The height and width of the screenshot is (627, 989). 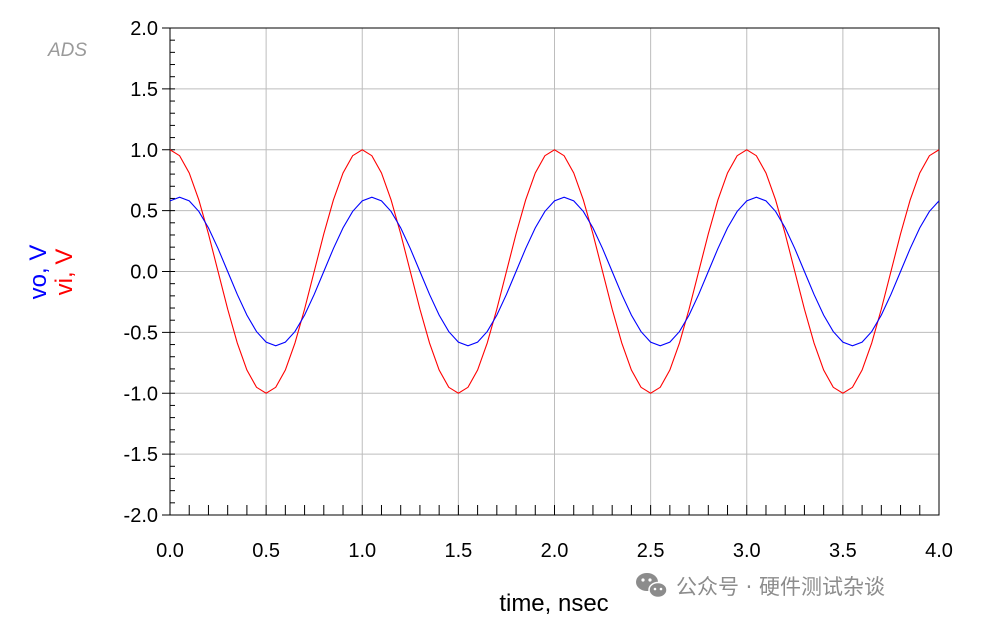 I want to click on x-tick-label: 3.0, so click(x=747, y=551).